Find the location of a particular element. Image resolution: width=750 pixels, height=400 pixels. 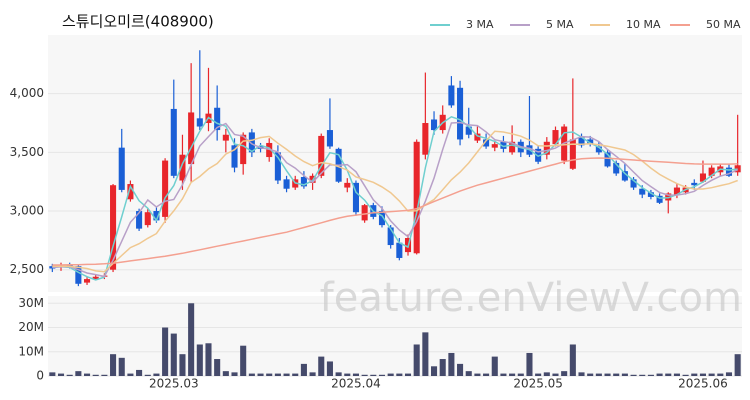

x-tick-label: 2025.06 is located at coordinates (703, 384).